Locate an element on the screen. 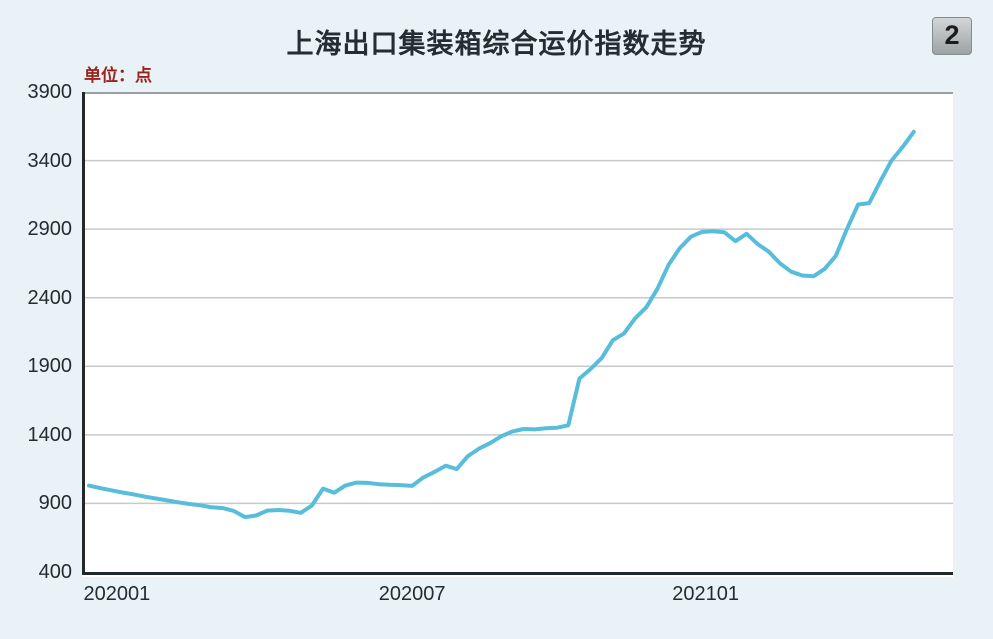 The width and height of the screenshot is (993, 639). y-tick-label-900: 900 is located at coordinates (55, 503).